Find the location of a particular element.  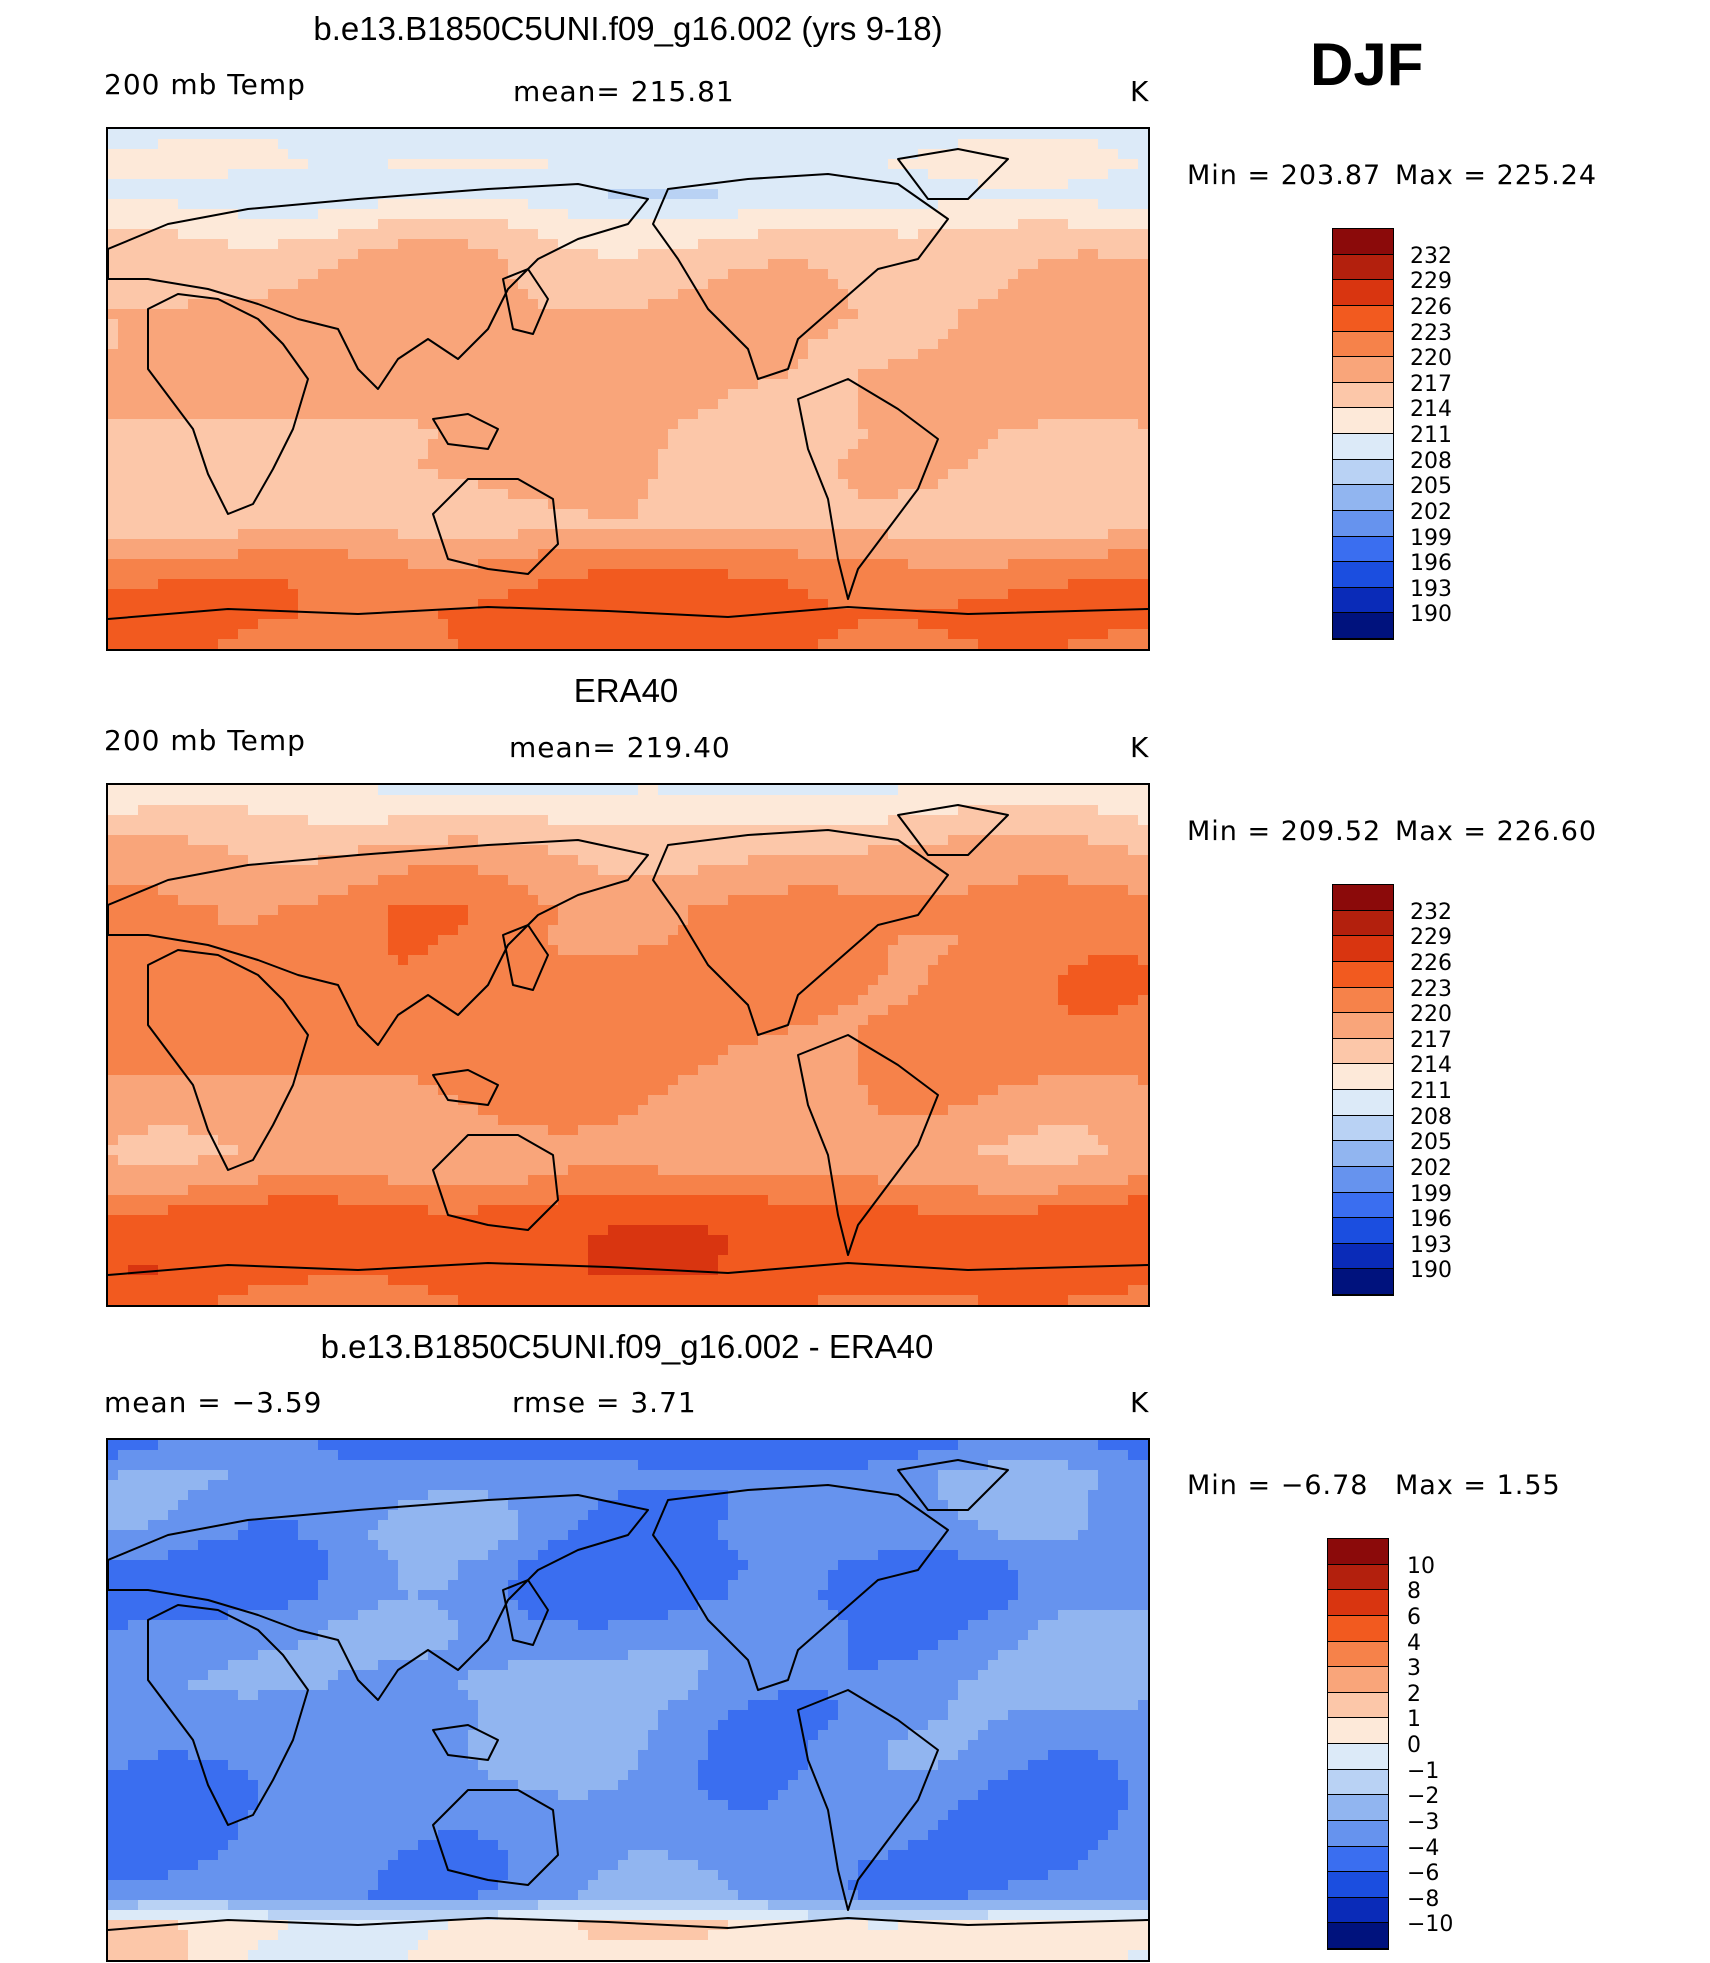

panel-2-colorbar is located at coordinates (1363, 1090).